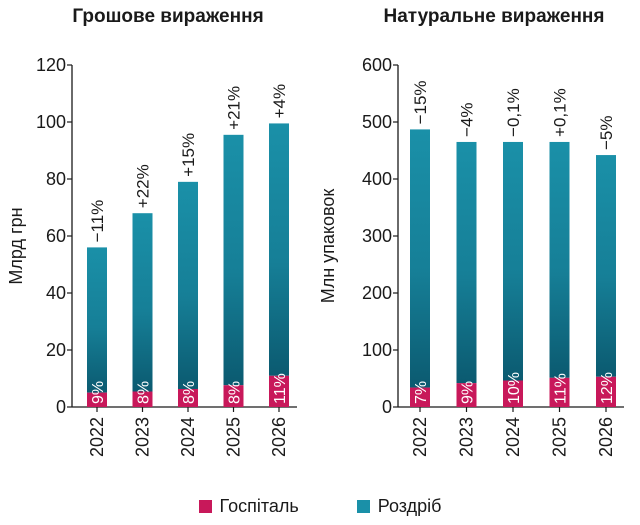 This screenshot has width=640, height=525. I want to click on y-tick-label: 500, so click(377, 122).